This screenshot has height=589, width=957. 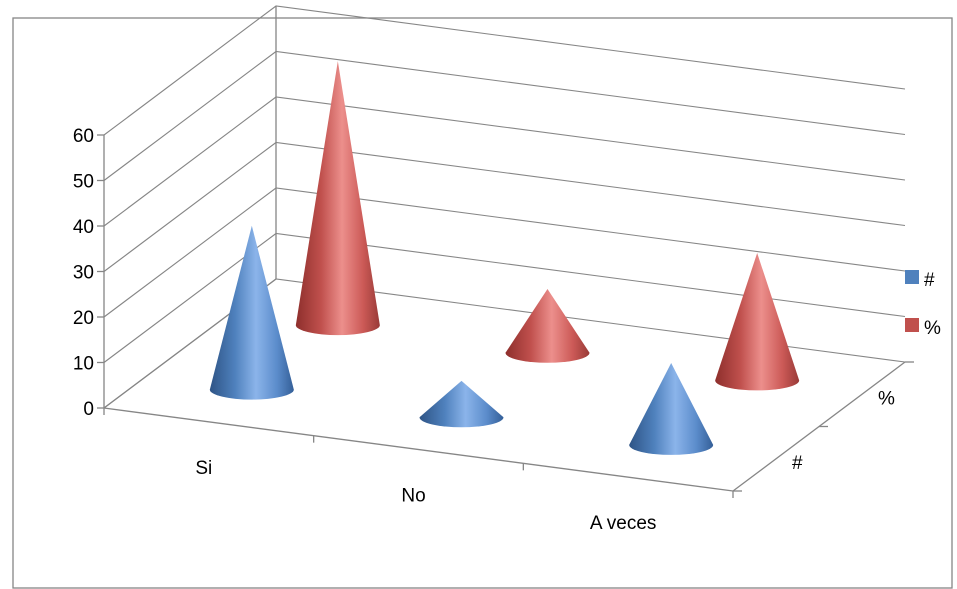 What do you see at coordinates (413, 496) in the screenshot?
I see `x-tick-label: No` at bounding box center [413, 496].